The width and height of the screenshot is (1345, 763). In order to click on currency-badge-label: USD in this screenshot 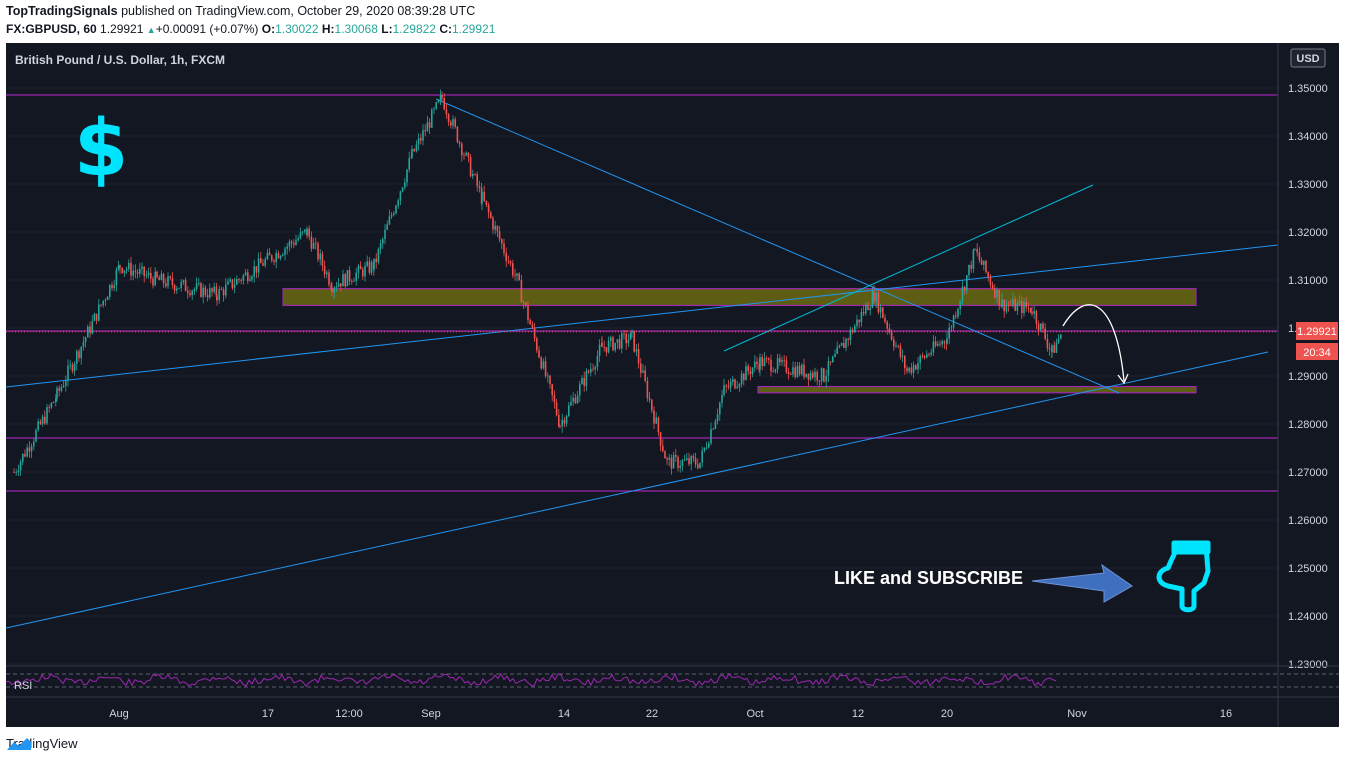, I will do `click(1307, 59)`.